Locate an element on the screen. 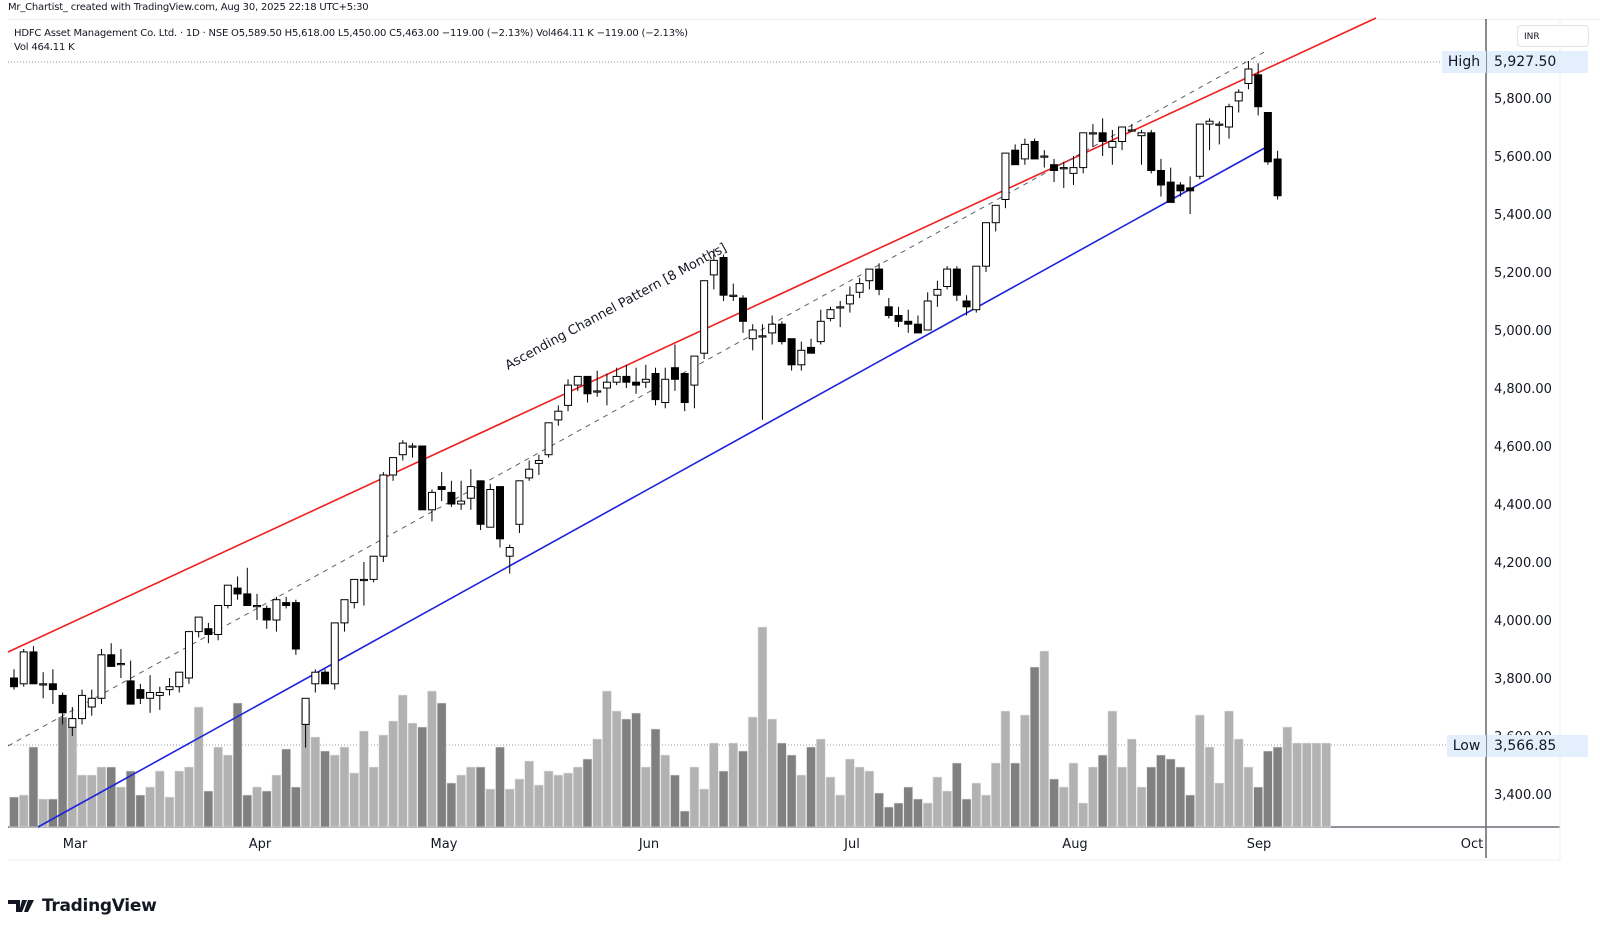 The image size is (1600, 927). time-axis: Mar Apr May Jun Jul Aug Sep Oct is located at coordinates (773, 844).